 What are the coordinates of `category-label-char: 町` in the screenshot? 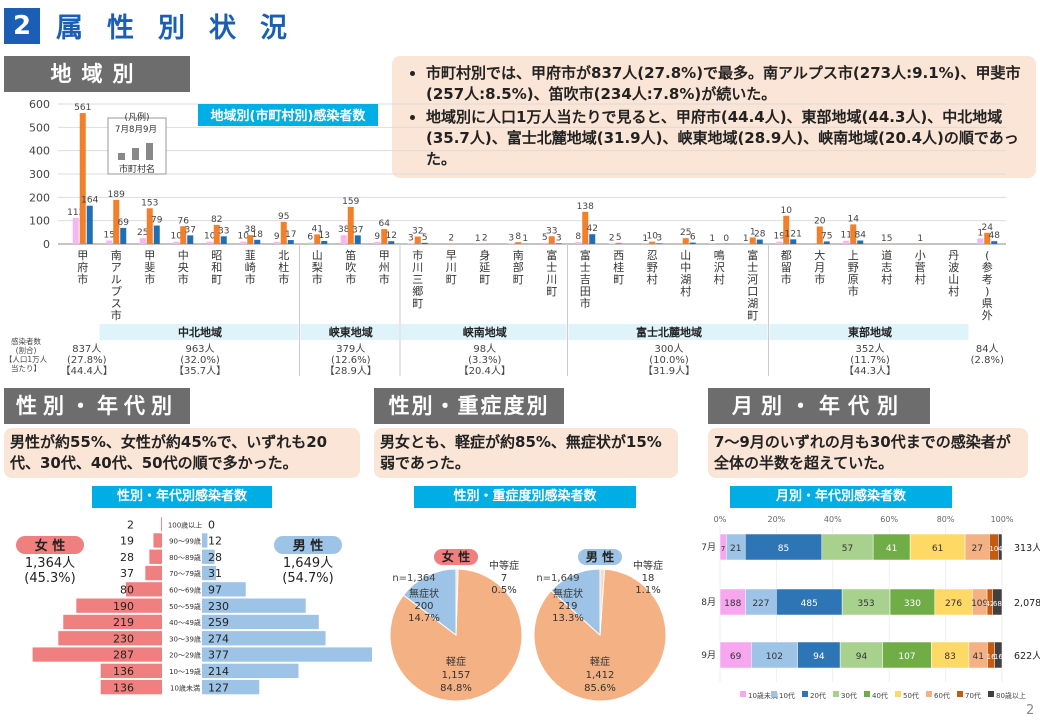 It's located at (484, 279).